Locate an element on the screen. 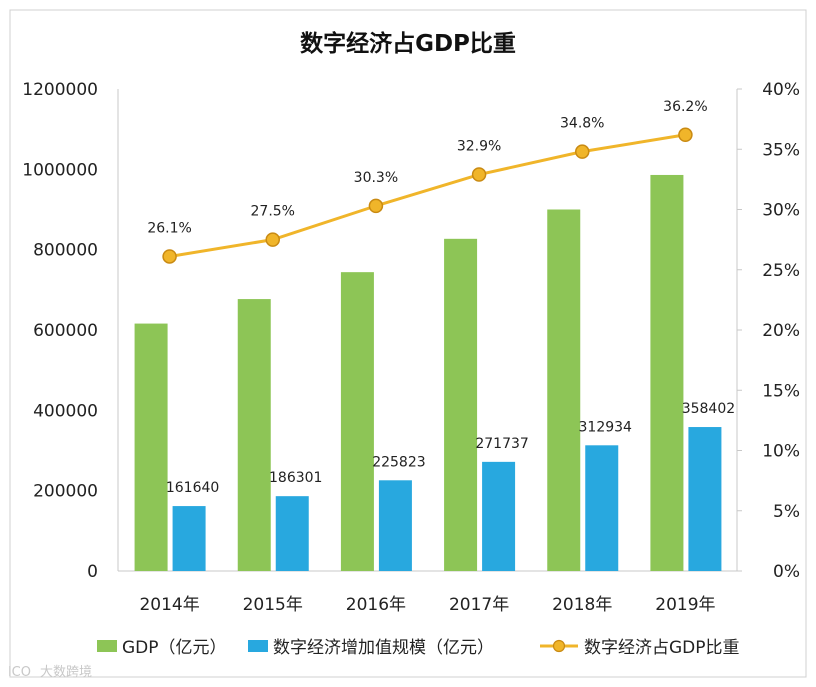 Image resolution: width=816 pixels, height=687 pixels. y-right-tick-label: 25% is located at coordinates (781, 271).